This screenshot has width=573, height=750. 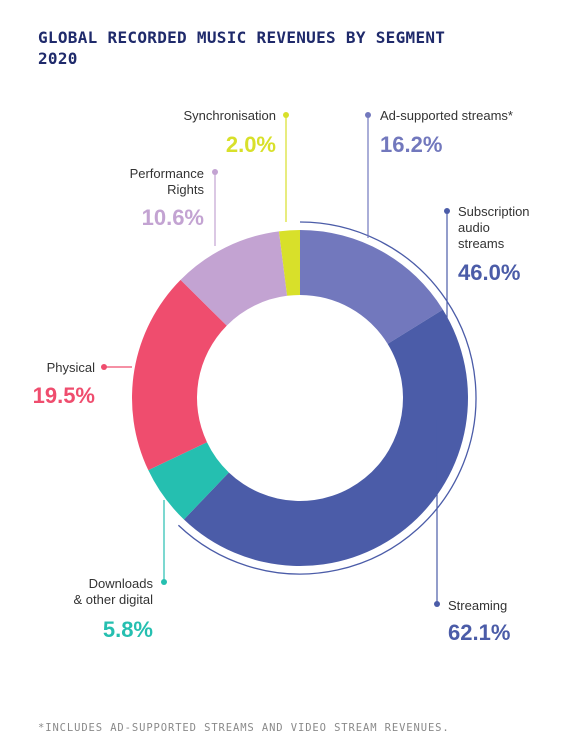 What do you see at coordinates (104, 367) in the screenshot?
I see `leader-dot-physical` at bounding box center [104, 367].